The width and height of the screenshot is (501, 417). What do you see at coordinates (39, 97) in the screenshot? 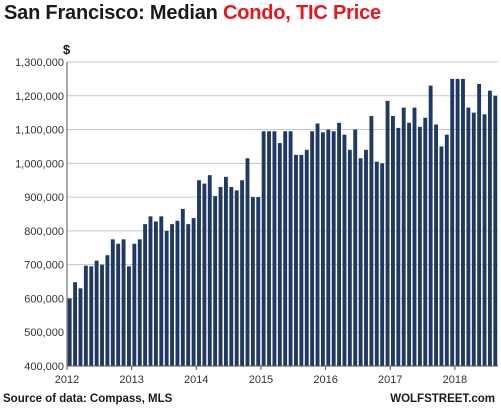
I see `y-tick-label: 1,200,000` at bounding box center [39, 97].